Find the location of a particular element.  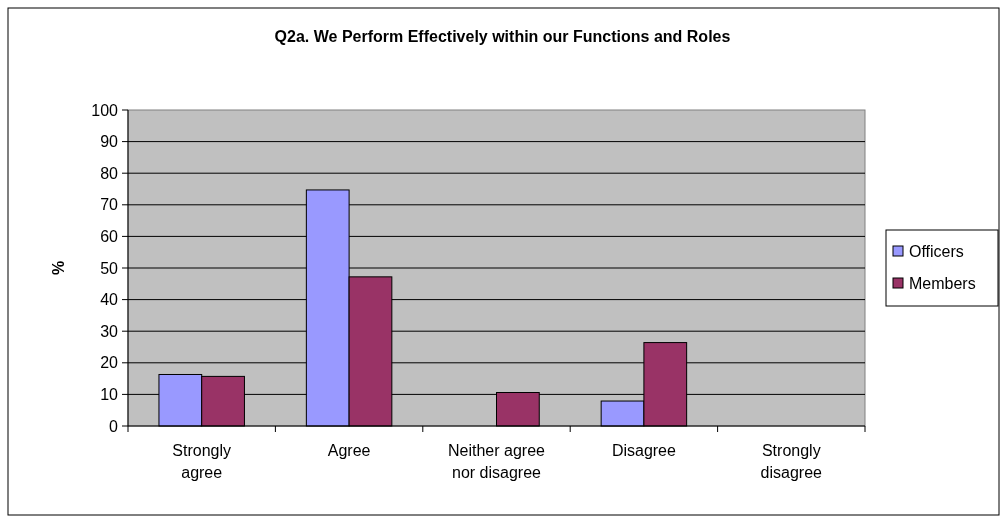

y-tick-label: 70 is located at coordinates (109, 205).